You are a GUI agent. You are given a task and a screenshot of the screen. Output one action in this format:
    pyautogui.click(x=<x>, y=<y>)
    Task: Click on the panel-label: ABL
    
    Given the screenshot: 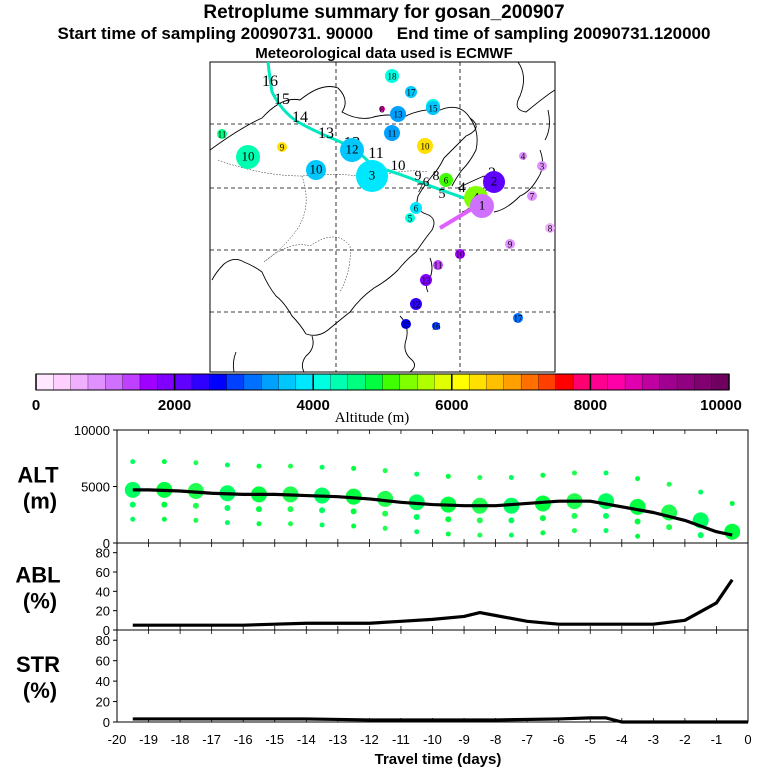 What is the action you would take?
    pyautogui.click(x=37, y=575)
    